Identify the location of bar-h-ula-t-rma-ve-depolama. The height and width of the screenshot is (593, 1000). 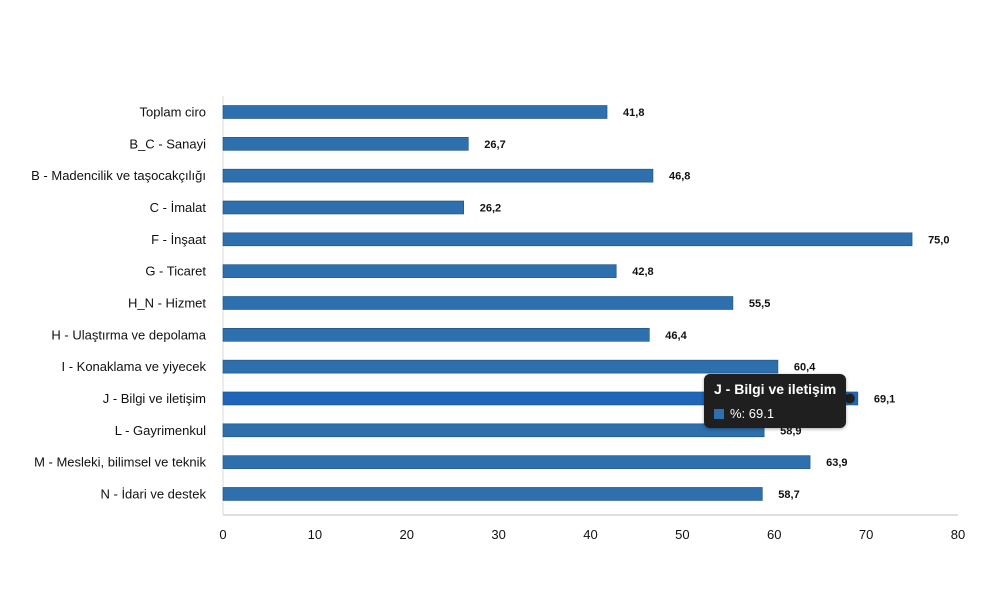
(436, 335).